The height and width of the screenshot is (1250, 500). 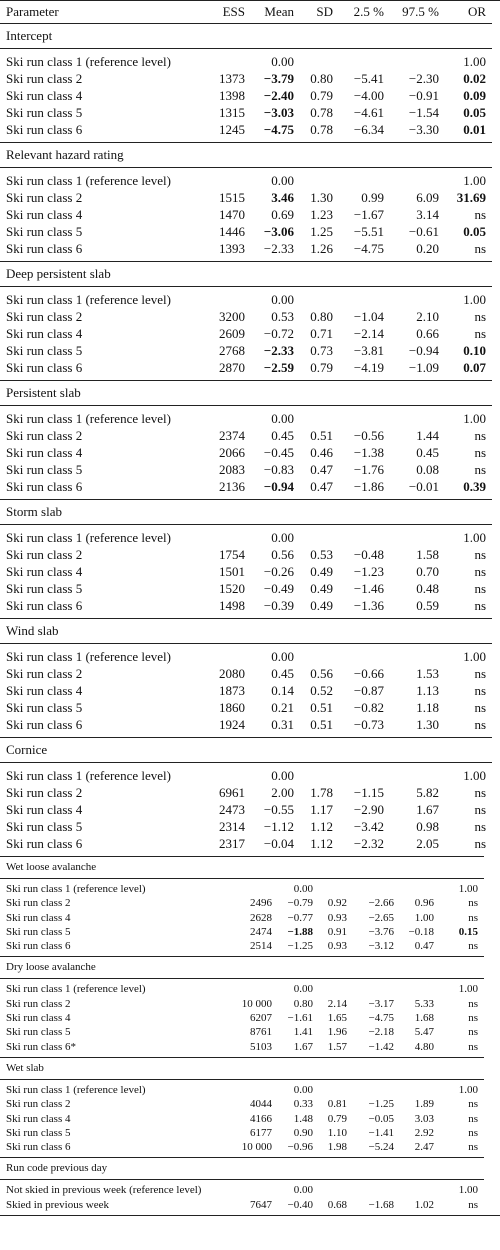 What do you see at coordinates (43, 392) in the screenshot?
I see `section-title: Persistent slab` at bounding box center [43, 392].